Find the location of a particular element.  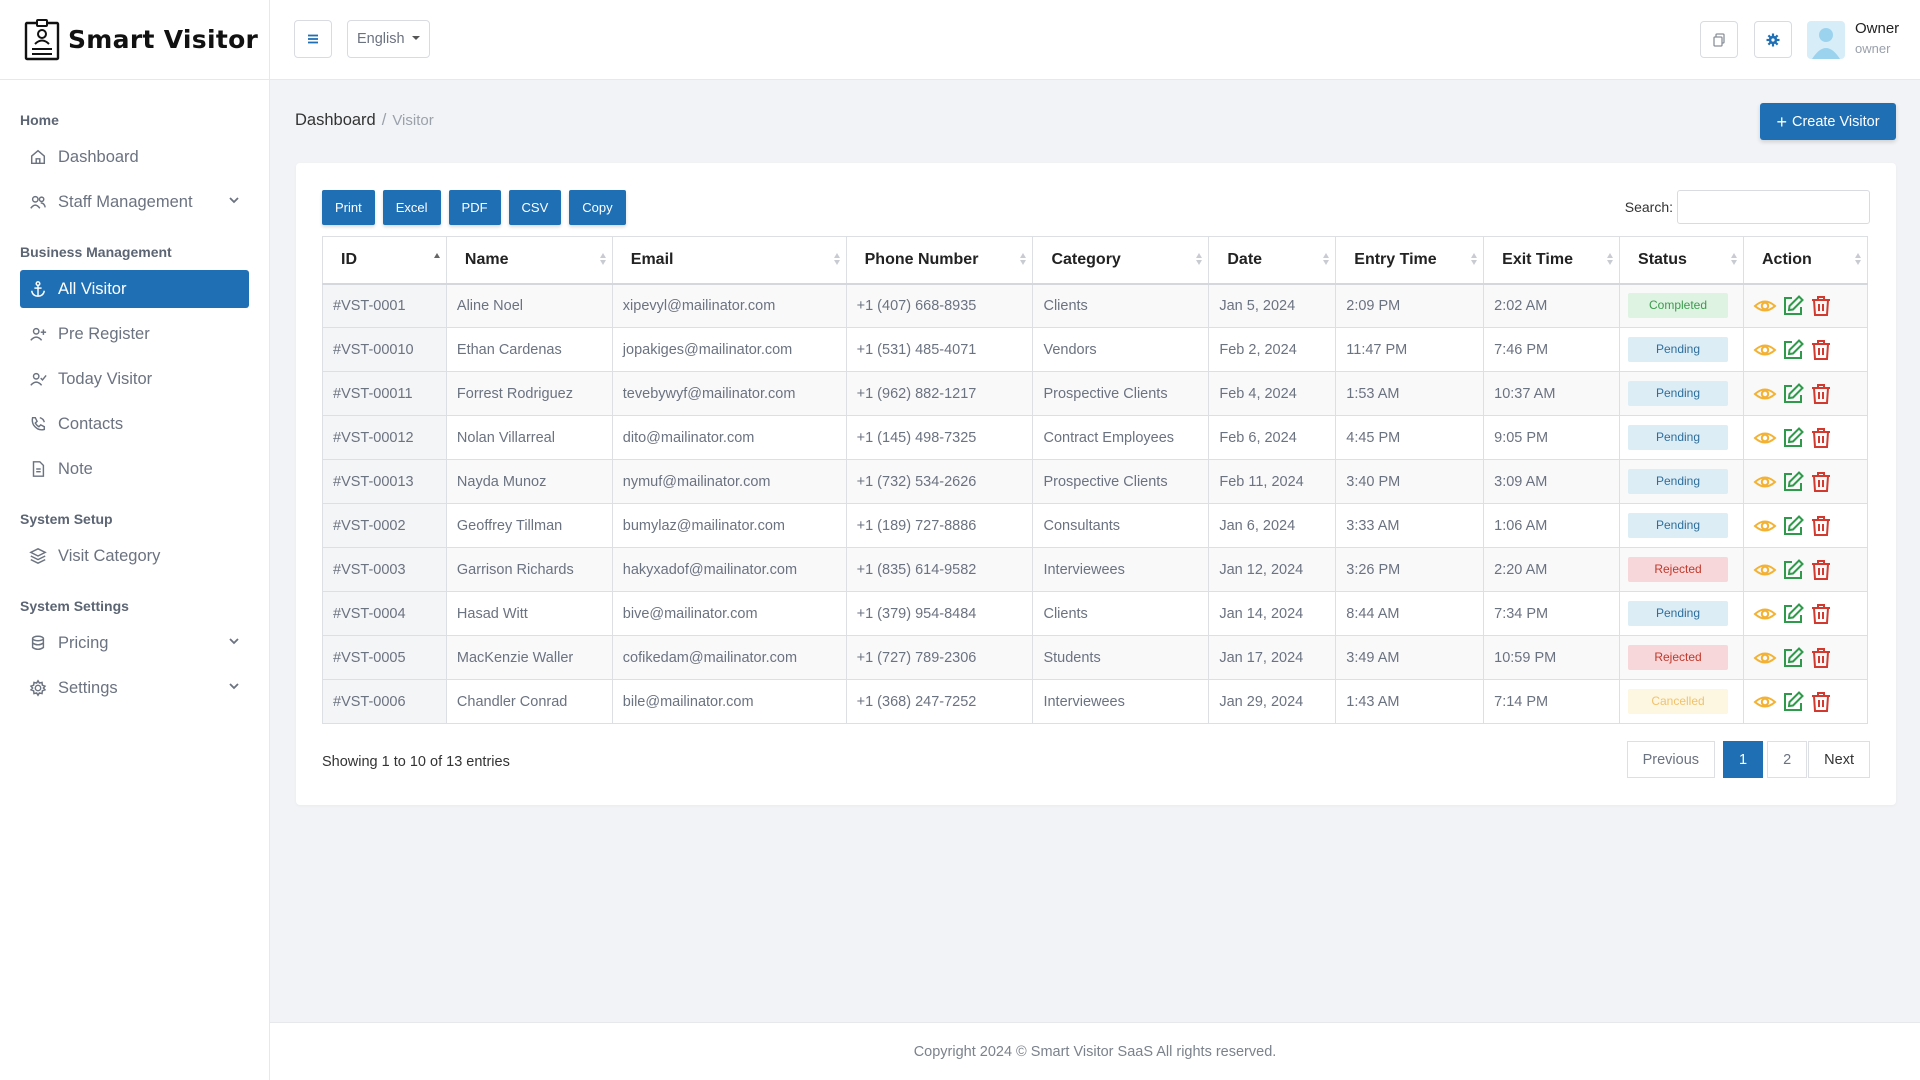

cell-exit: 7:46 PM is located at coordinates (1552, 349).